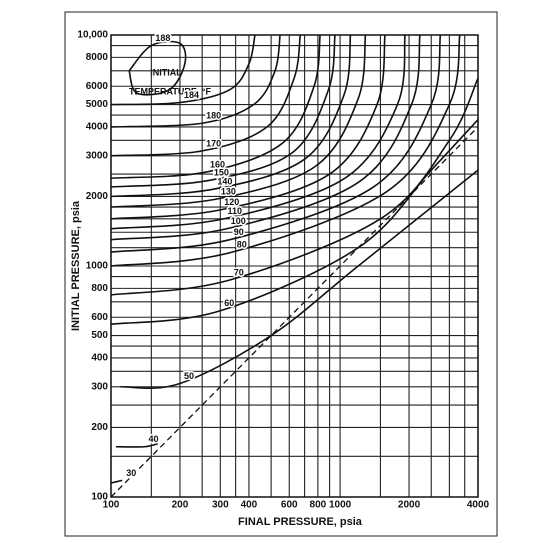  I want to click on curve-label: 188, so click(162, 38).